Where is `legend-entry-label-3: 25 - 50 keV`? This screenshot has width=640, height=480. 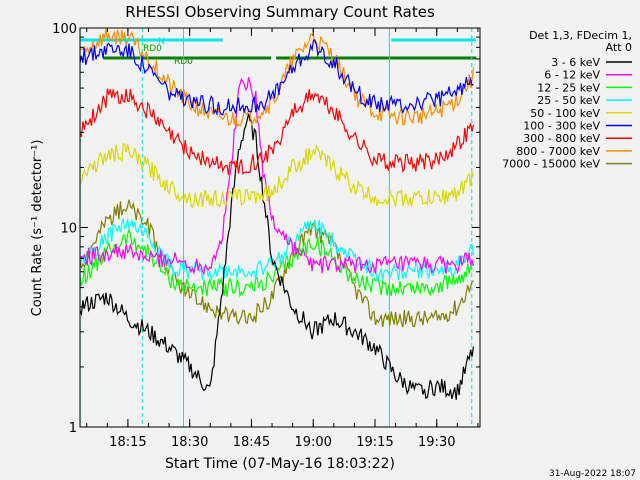
legend-entry-label-3: 25 - 50 keV is located at coordinates (568, 100).